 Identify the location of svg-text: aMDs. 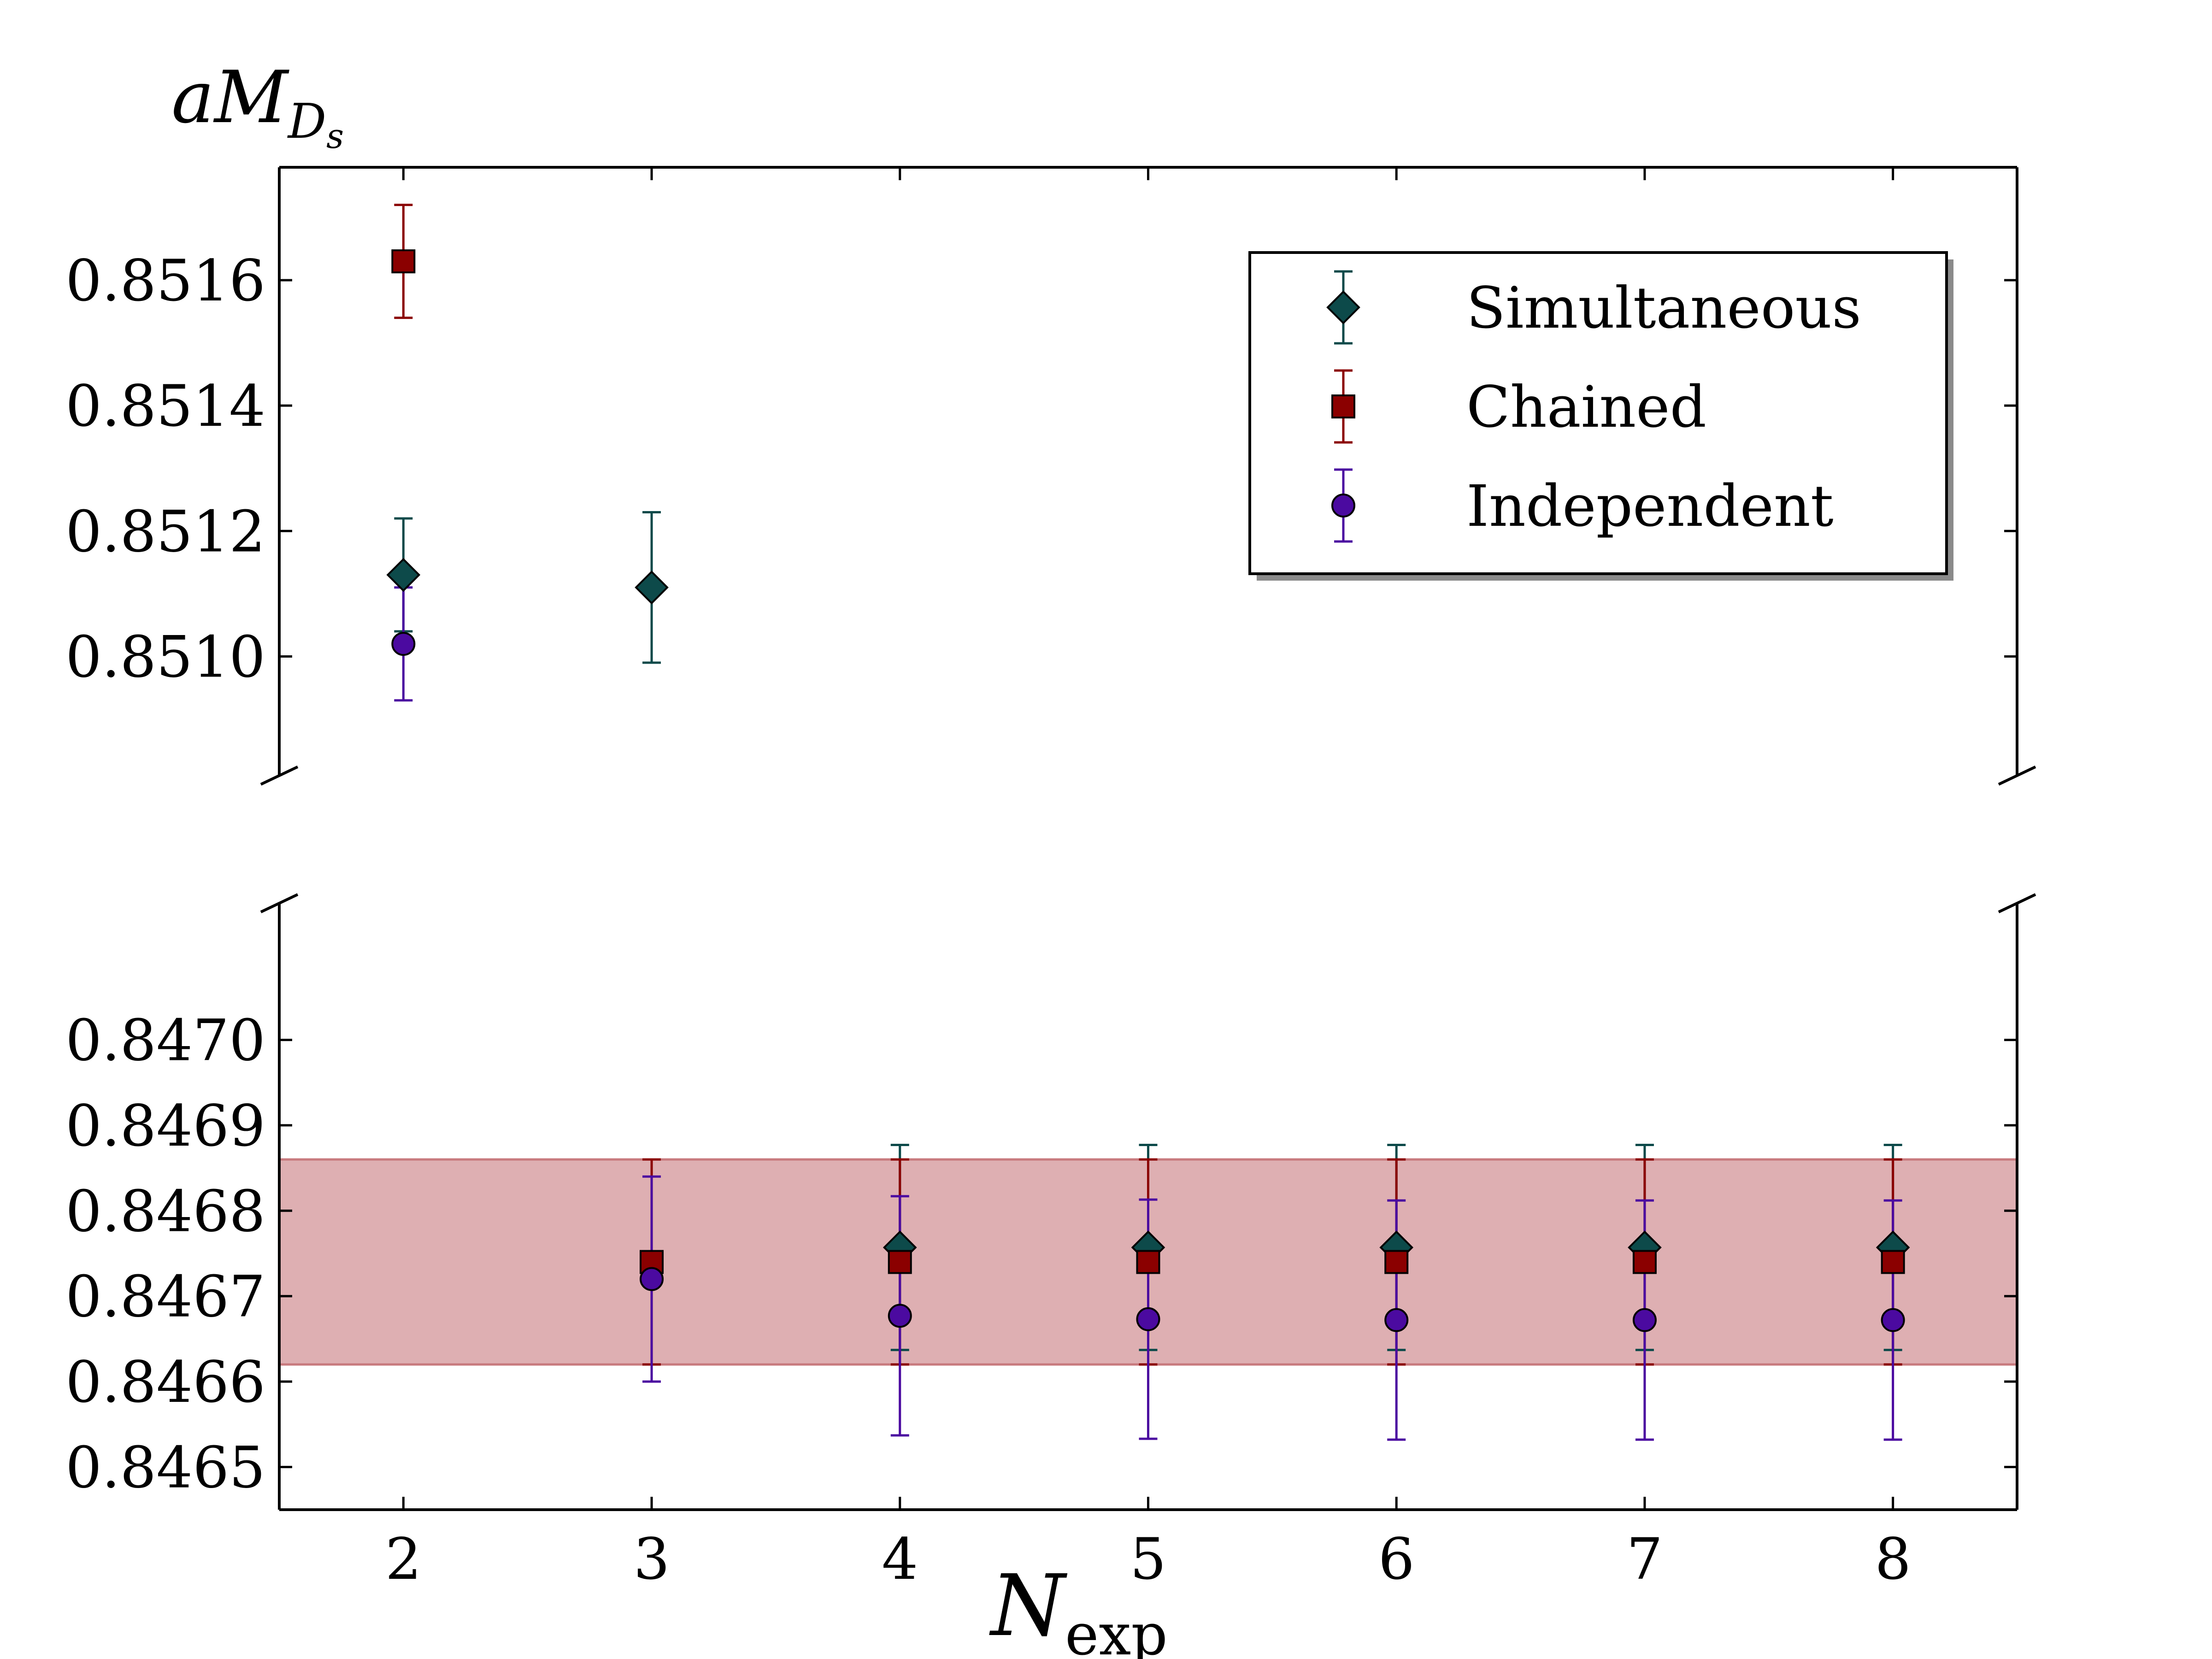
(257, 105).